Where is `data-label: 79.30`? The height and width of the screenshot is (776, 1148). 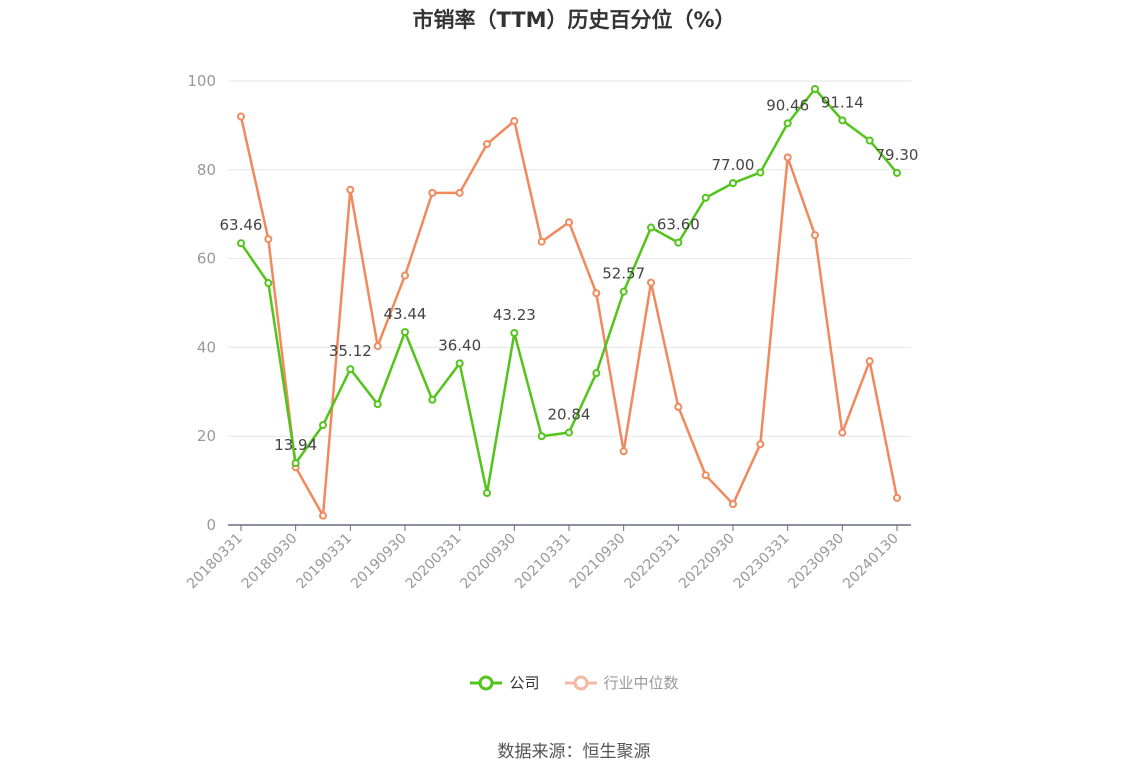
data-label: 79.30 is located at coordinates (897, 155).